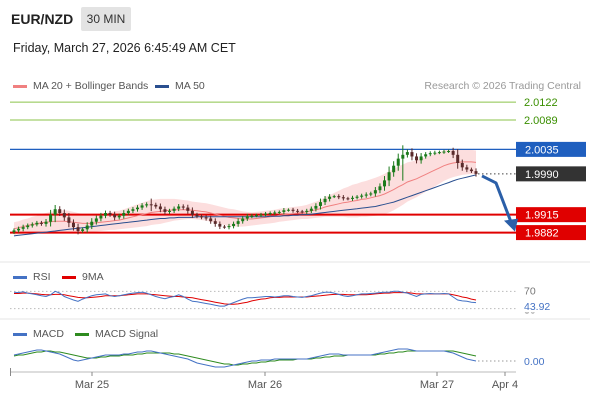 This screenshot has height=400, width=590. I want to click on rsi-tick-70: 70, so click(530, 291).